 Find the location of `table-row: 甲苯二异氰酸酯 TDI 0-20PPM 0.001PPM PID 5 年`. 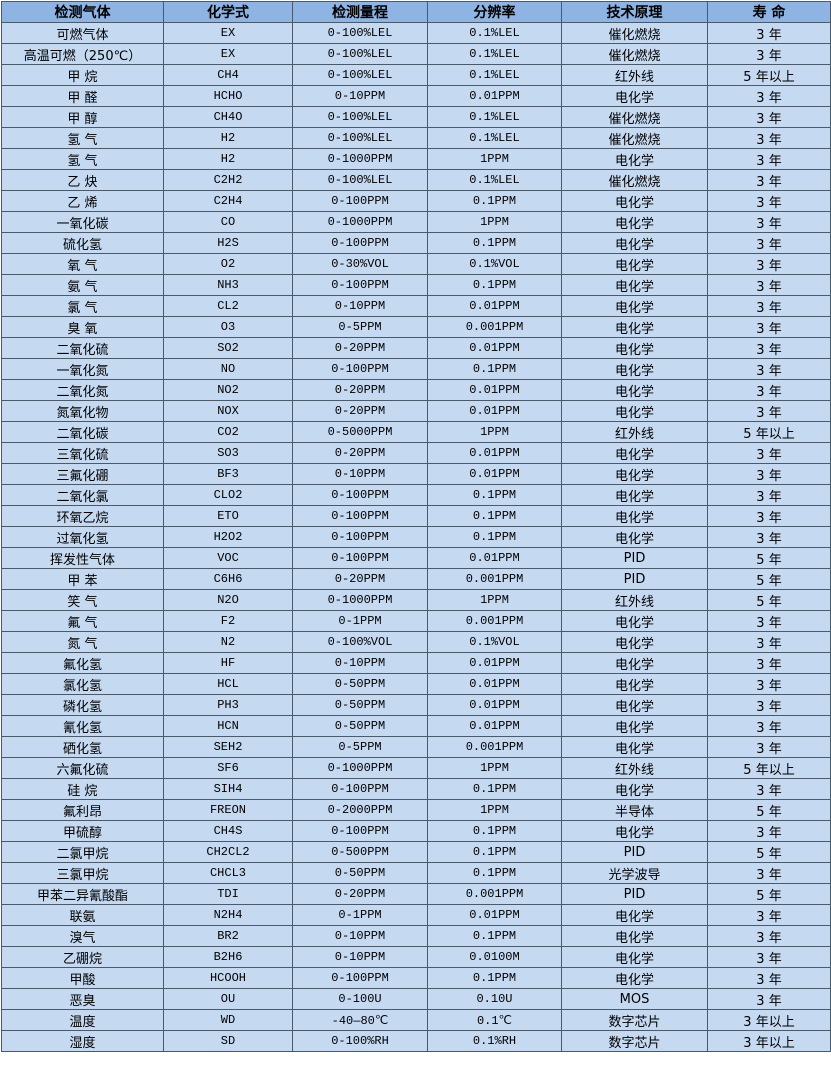

table-row: 甲苯二异氰酸酯 TDI 0-20PPM 0.001PPM PID 5 年 is located at coordinates (416, 894).